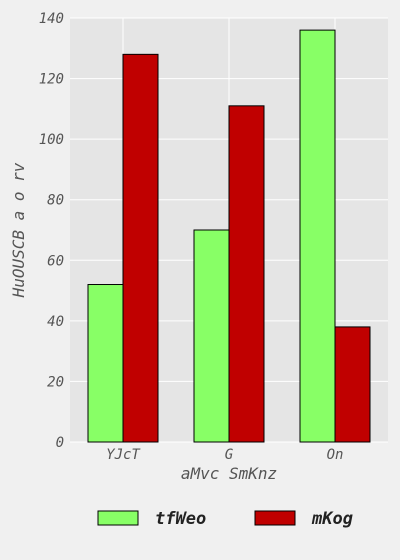 This screenshot has width=400, height=560. What do you see at coordinates (60, 443) in the screenshot?
I see `y-tick-label: 0` at bounding box center [60, 443].